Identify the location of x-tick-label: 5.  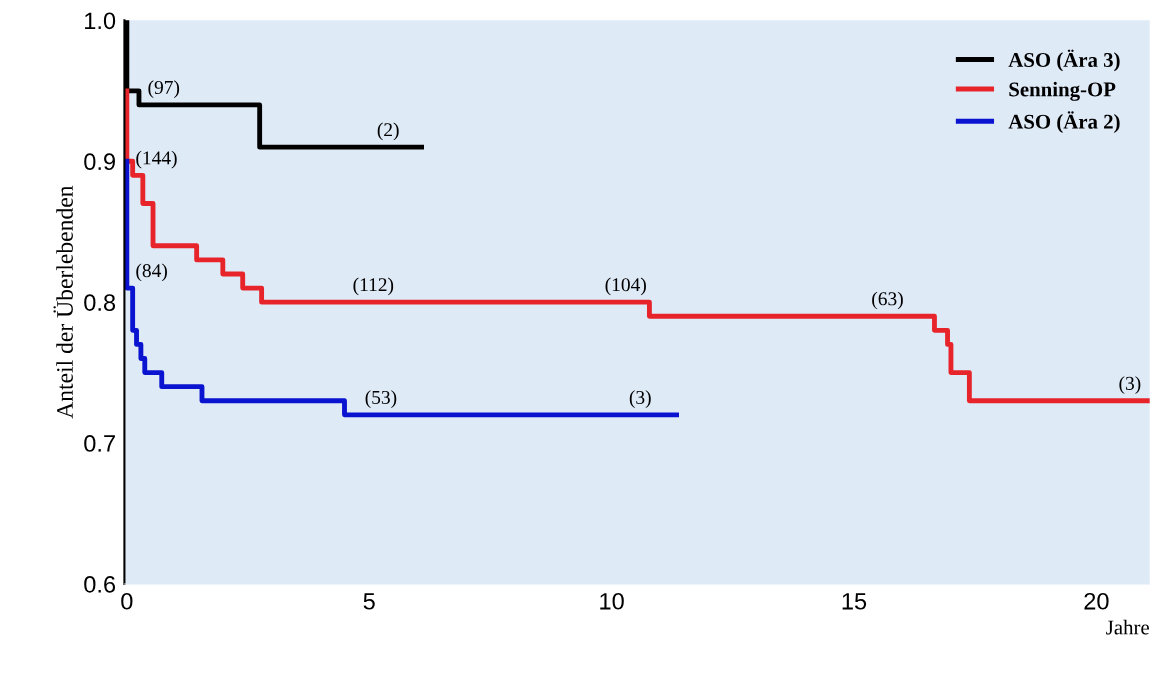
(369, 601).